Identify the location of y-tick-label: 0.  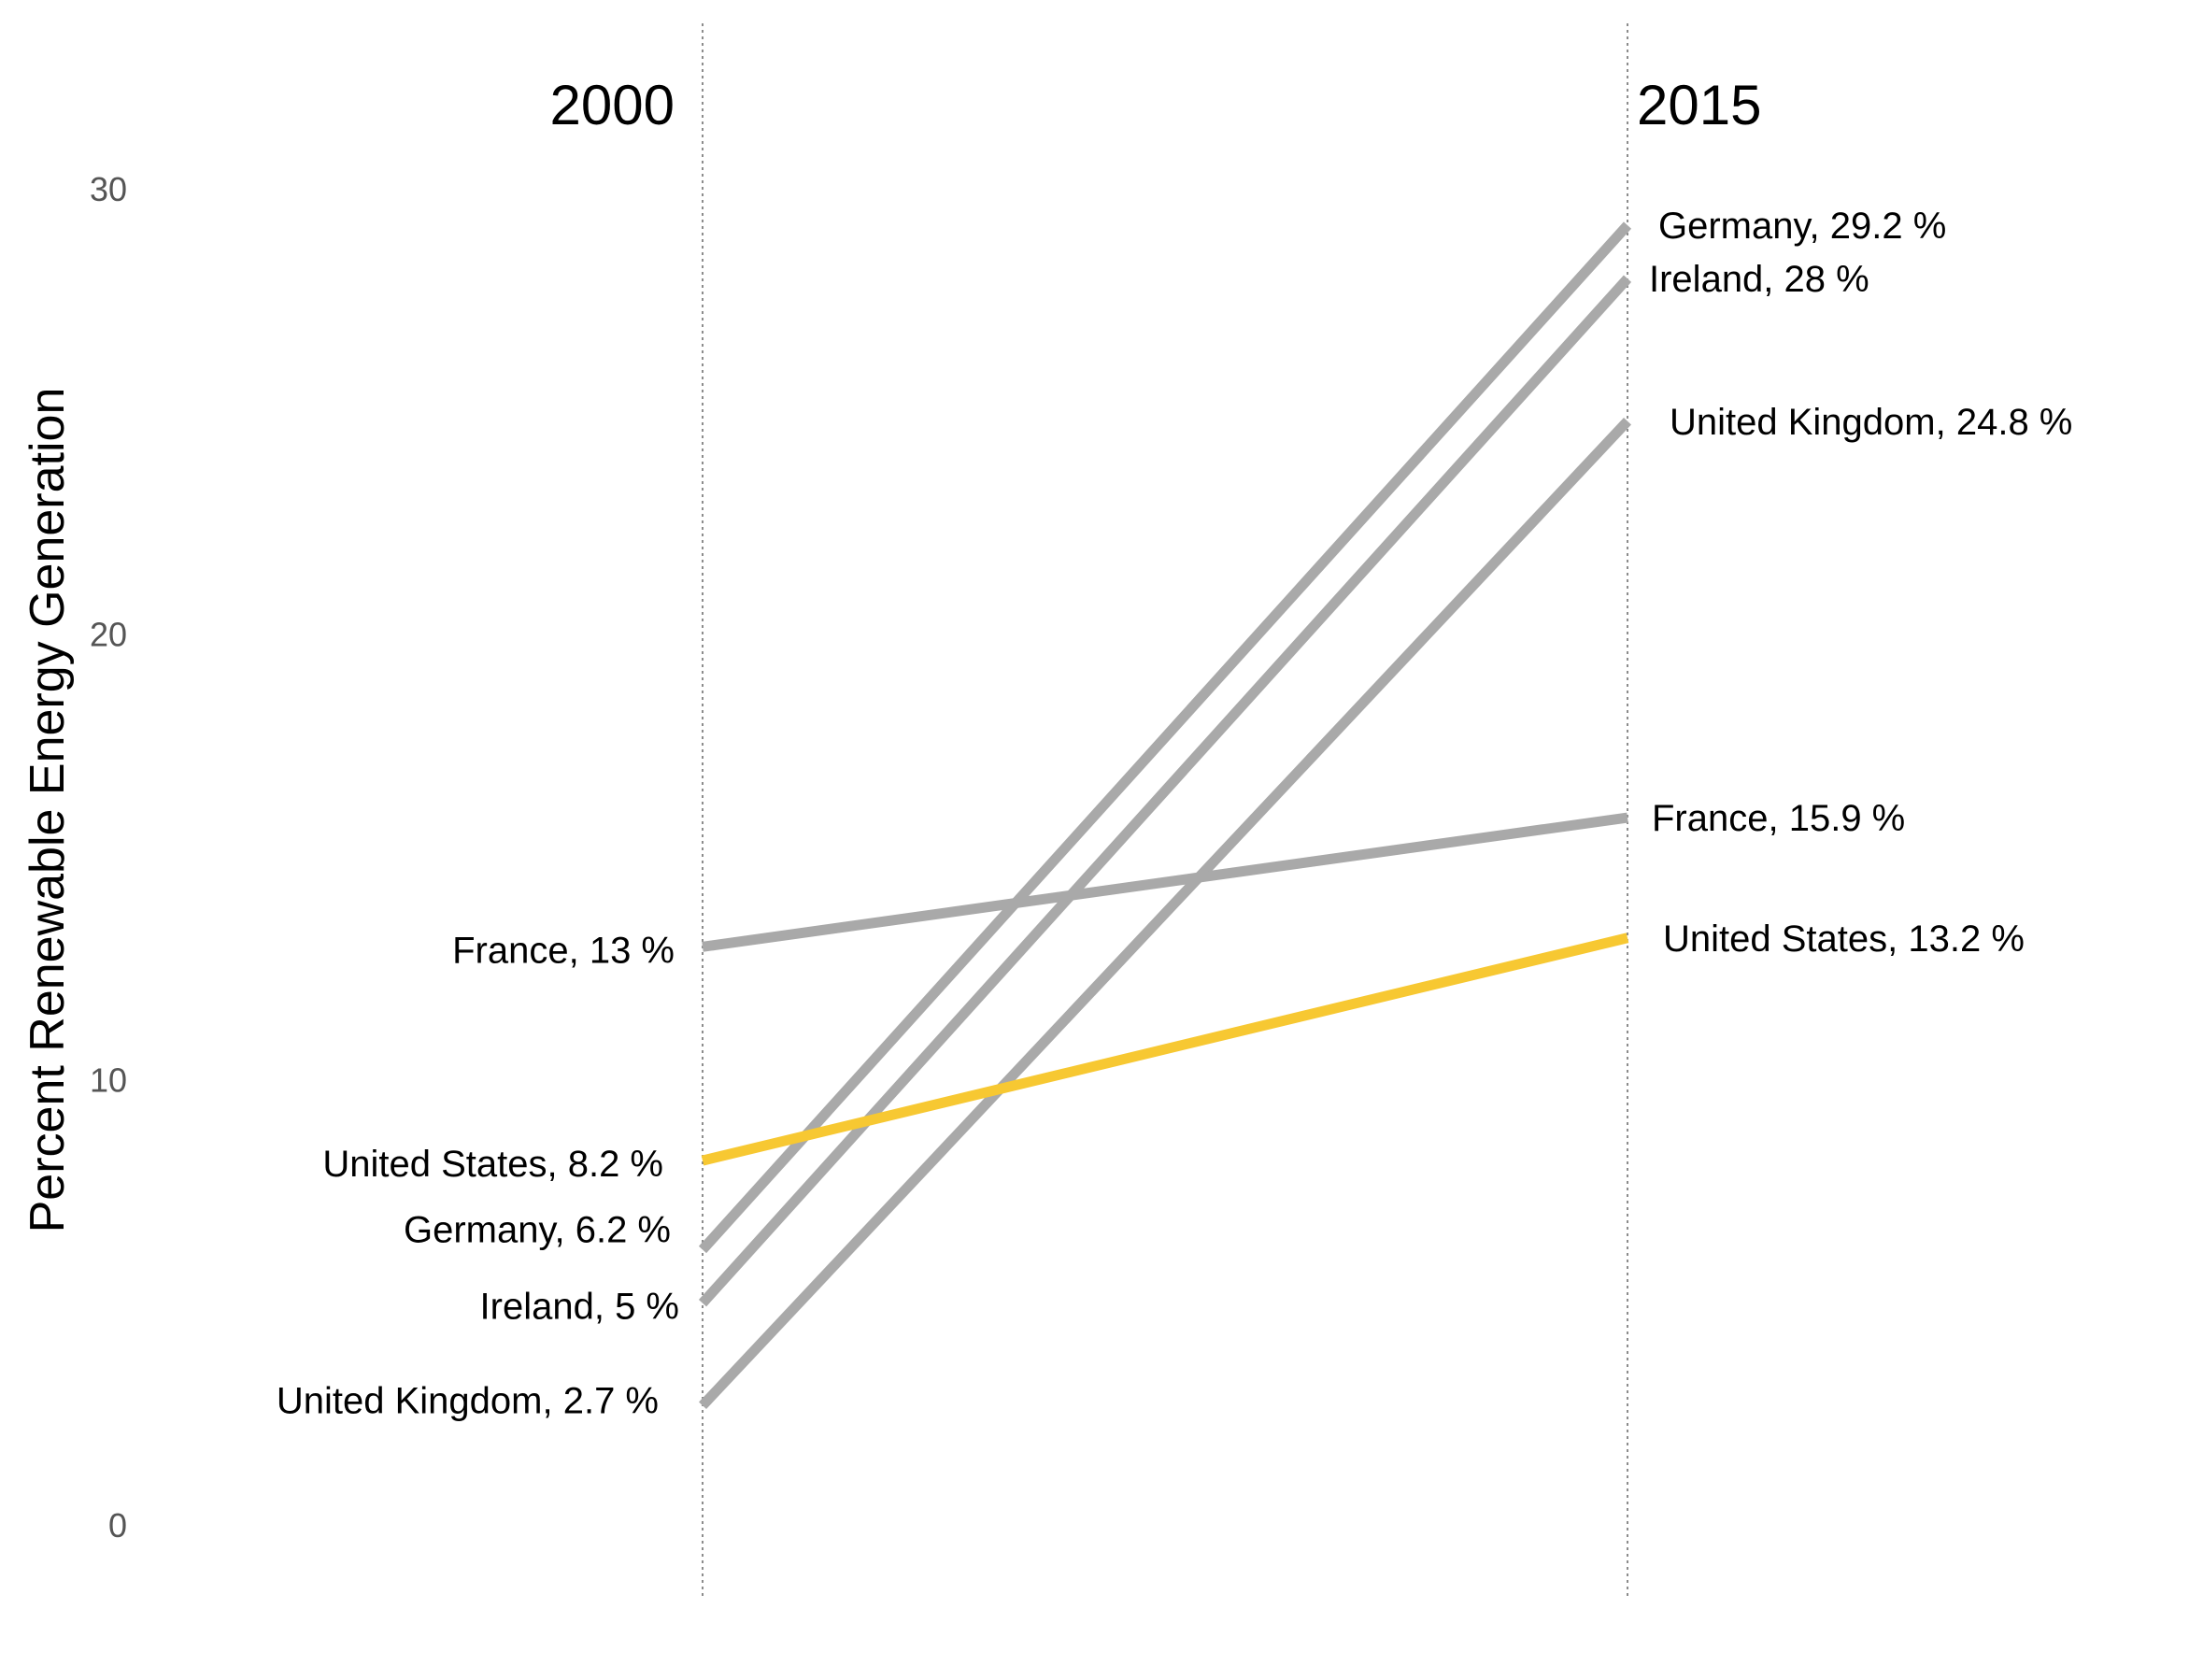
(118, 1525).